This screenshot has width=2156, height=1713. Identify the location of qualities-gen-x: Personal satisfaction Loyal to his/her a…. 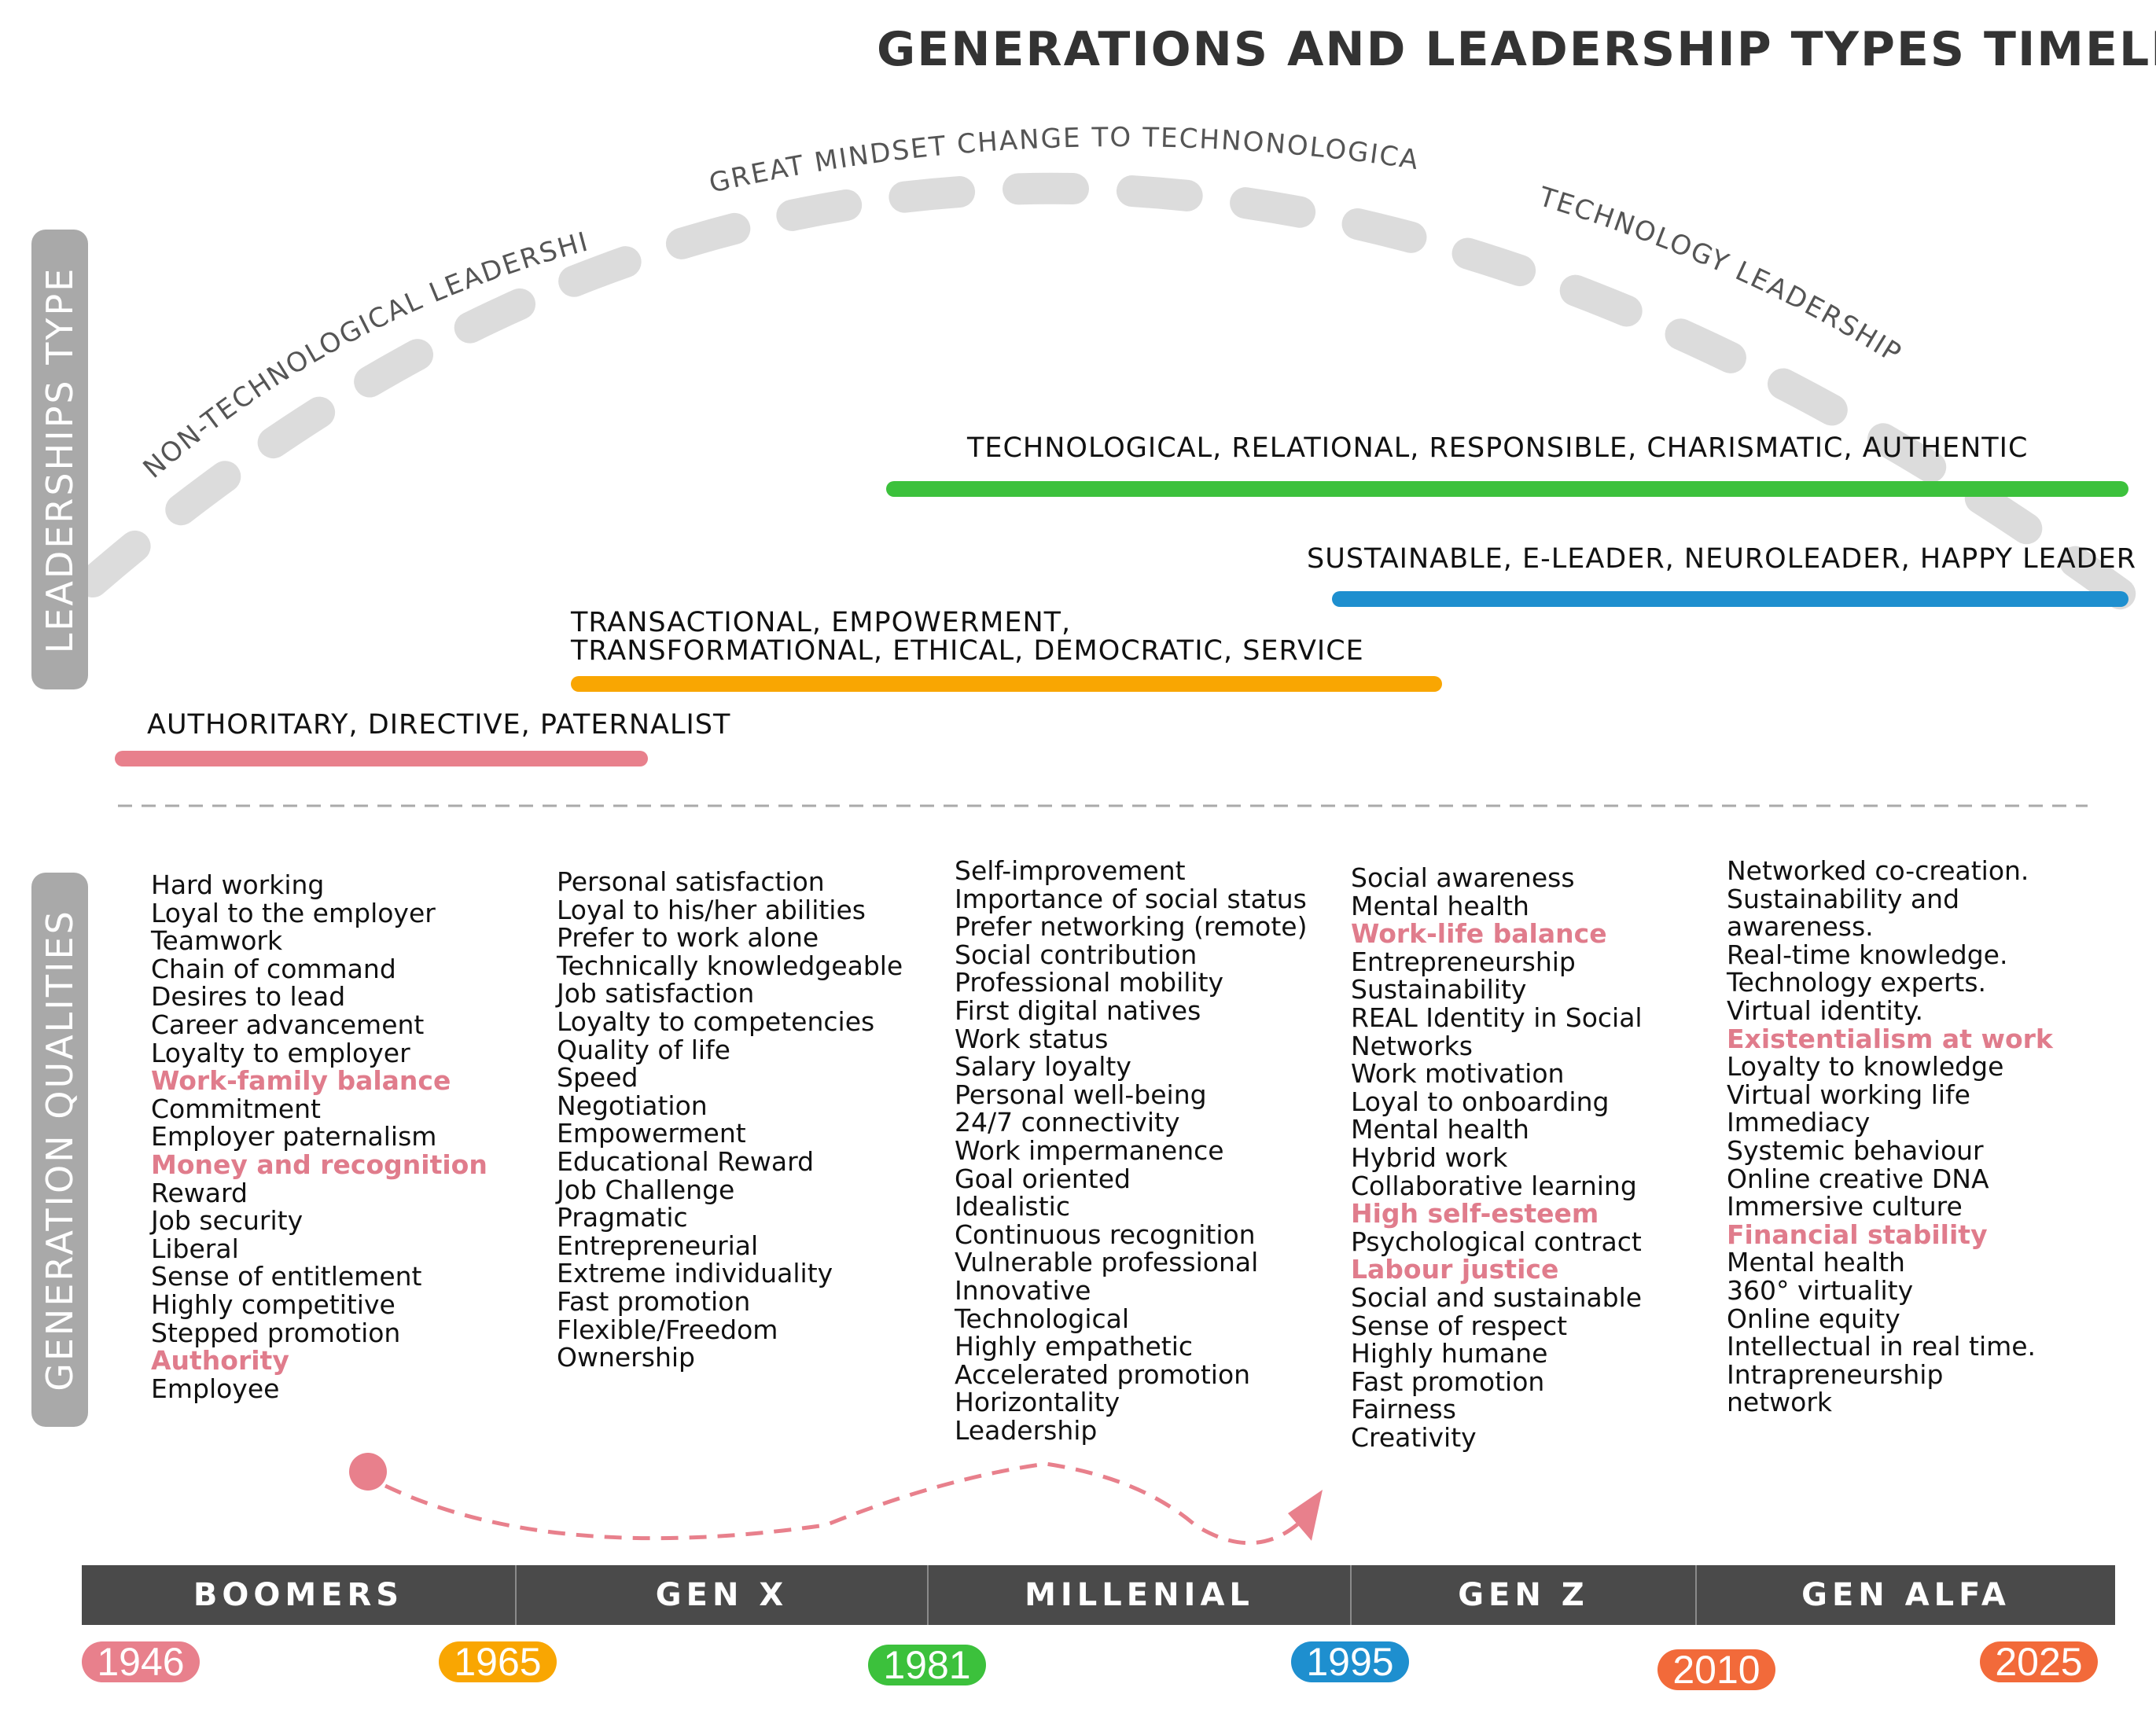
(730, 1120).